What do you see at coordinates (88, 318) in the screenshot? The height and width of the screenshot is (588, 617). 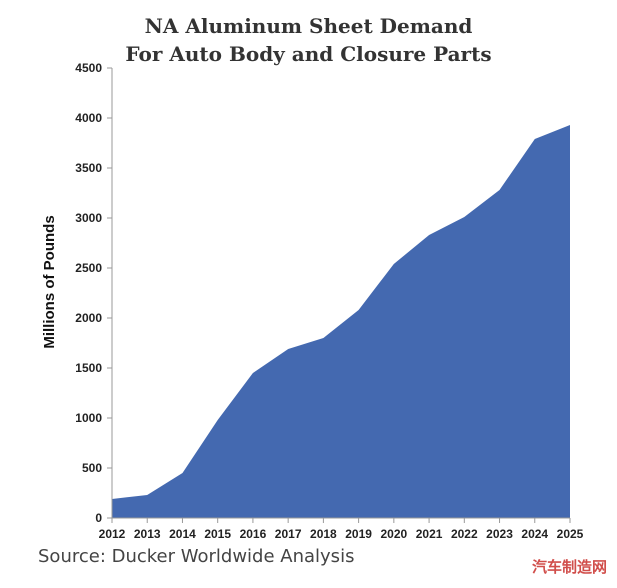 I see `y-tick-label: 2000` at bounding box center [88, 318].